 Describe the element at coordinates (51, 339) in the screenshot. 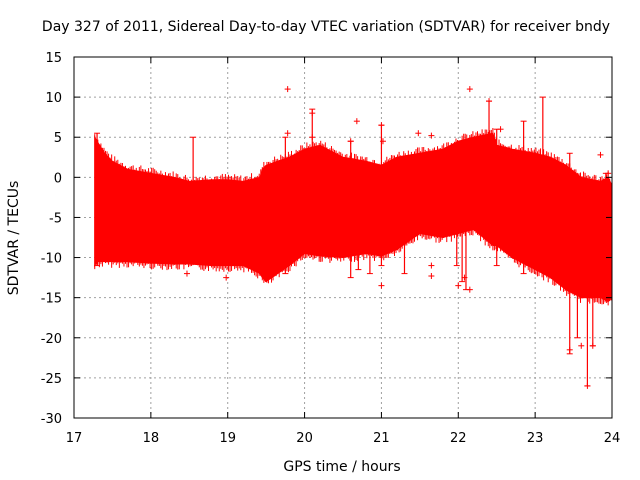

I see `y-tick-label: -20` at that location.